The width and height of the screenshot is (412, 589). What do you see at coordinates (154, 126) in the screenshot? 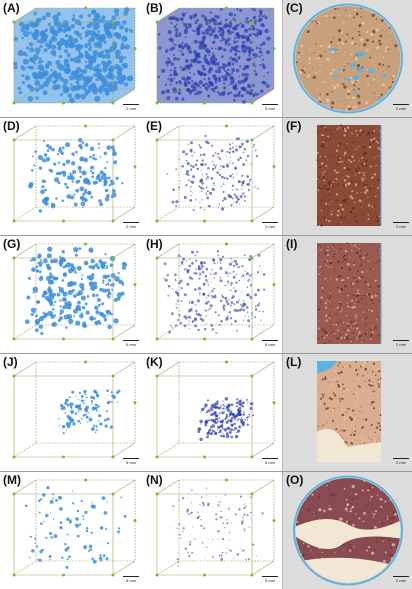
I see `panel-label: (E)` at bounding box center [154, 126].